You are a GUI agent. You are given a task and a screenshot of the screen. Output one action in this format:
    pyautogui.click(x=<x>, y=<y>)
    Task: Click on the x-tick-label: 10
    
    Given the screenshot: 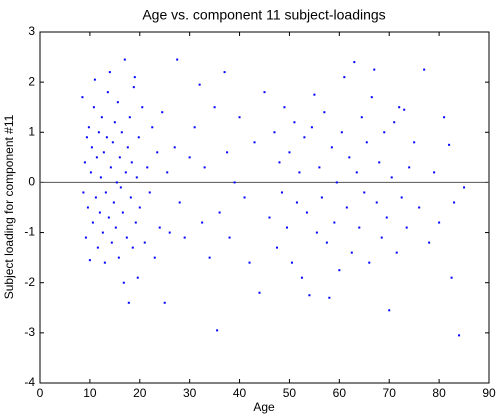 What is the action you would take?
    pyautogui.click(x=90, y=393)
    